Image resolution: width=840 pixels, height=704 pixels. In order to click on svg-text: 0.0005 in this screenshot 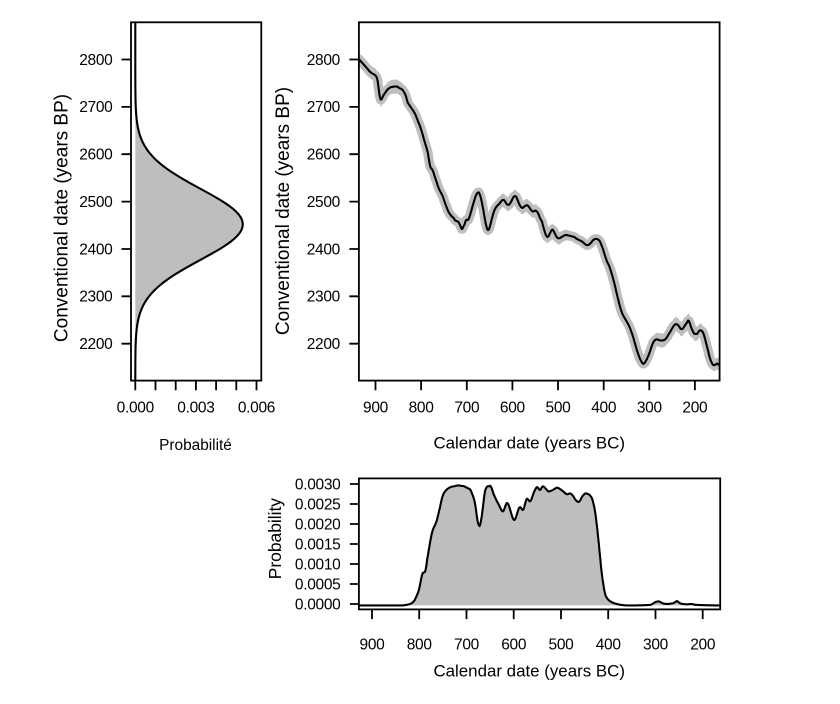, I will do `click(318, 584)`.